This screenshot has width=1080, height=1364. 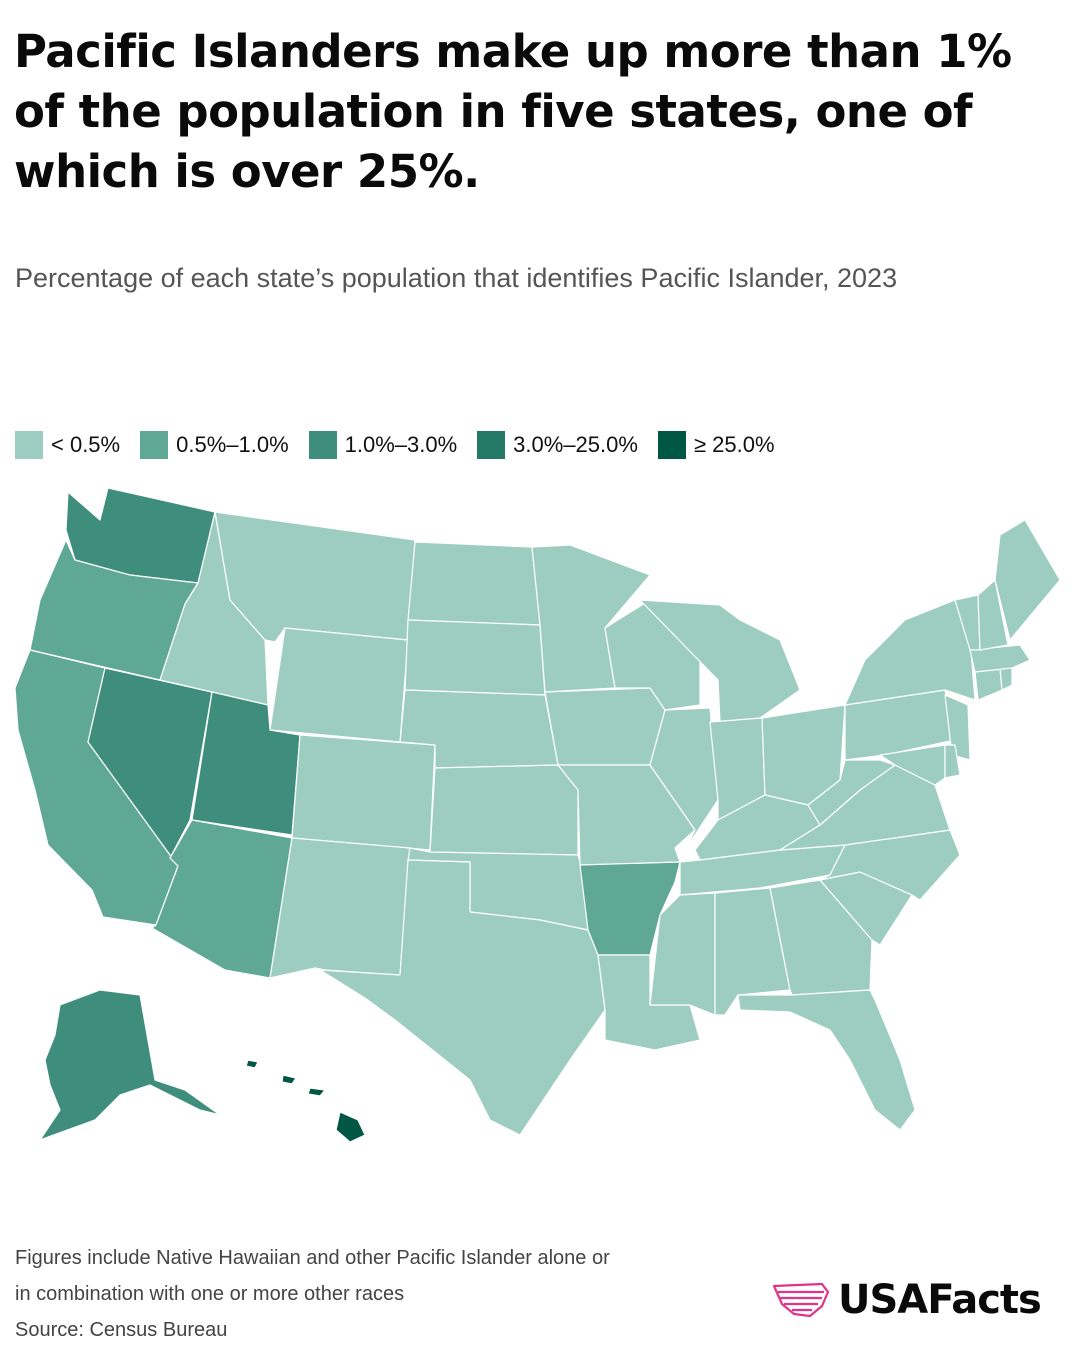 What do you see at coordinates (86, 444) in the screenshot?
I see `legend-label: < 0.5%` at bounding box center [86, 444].